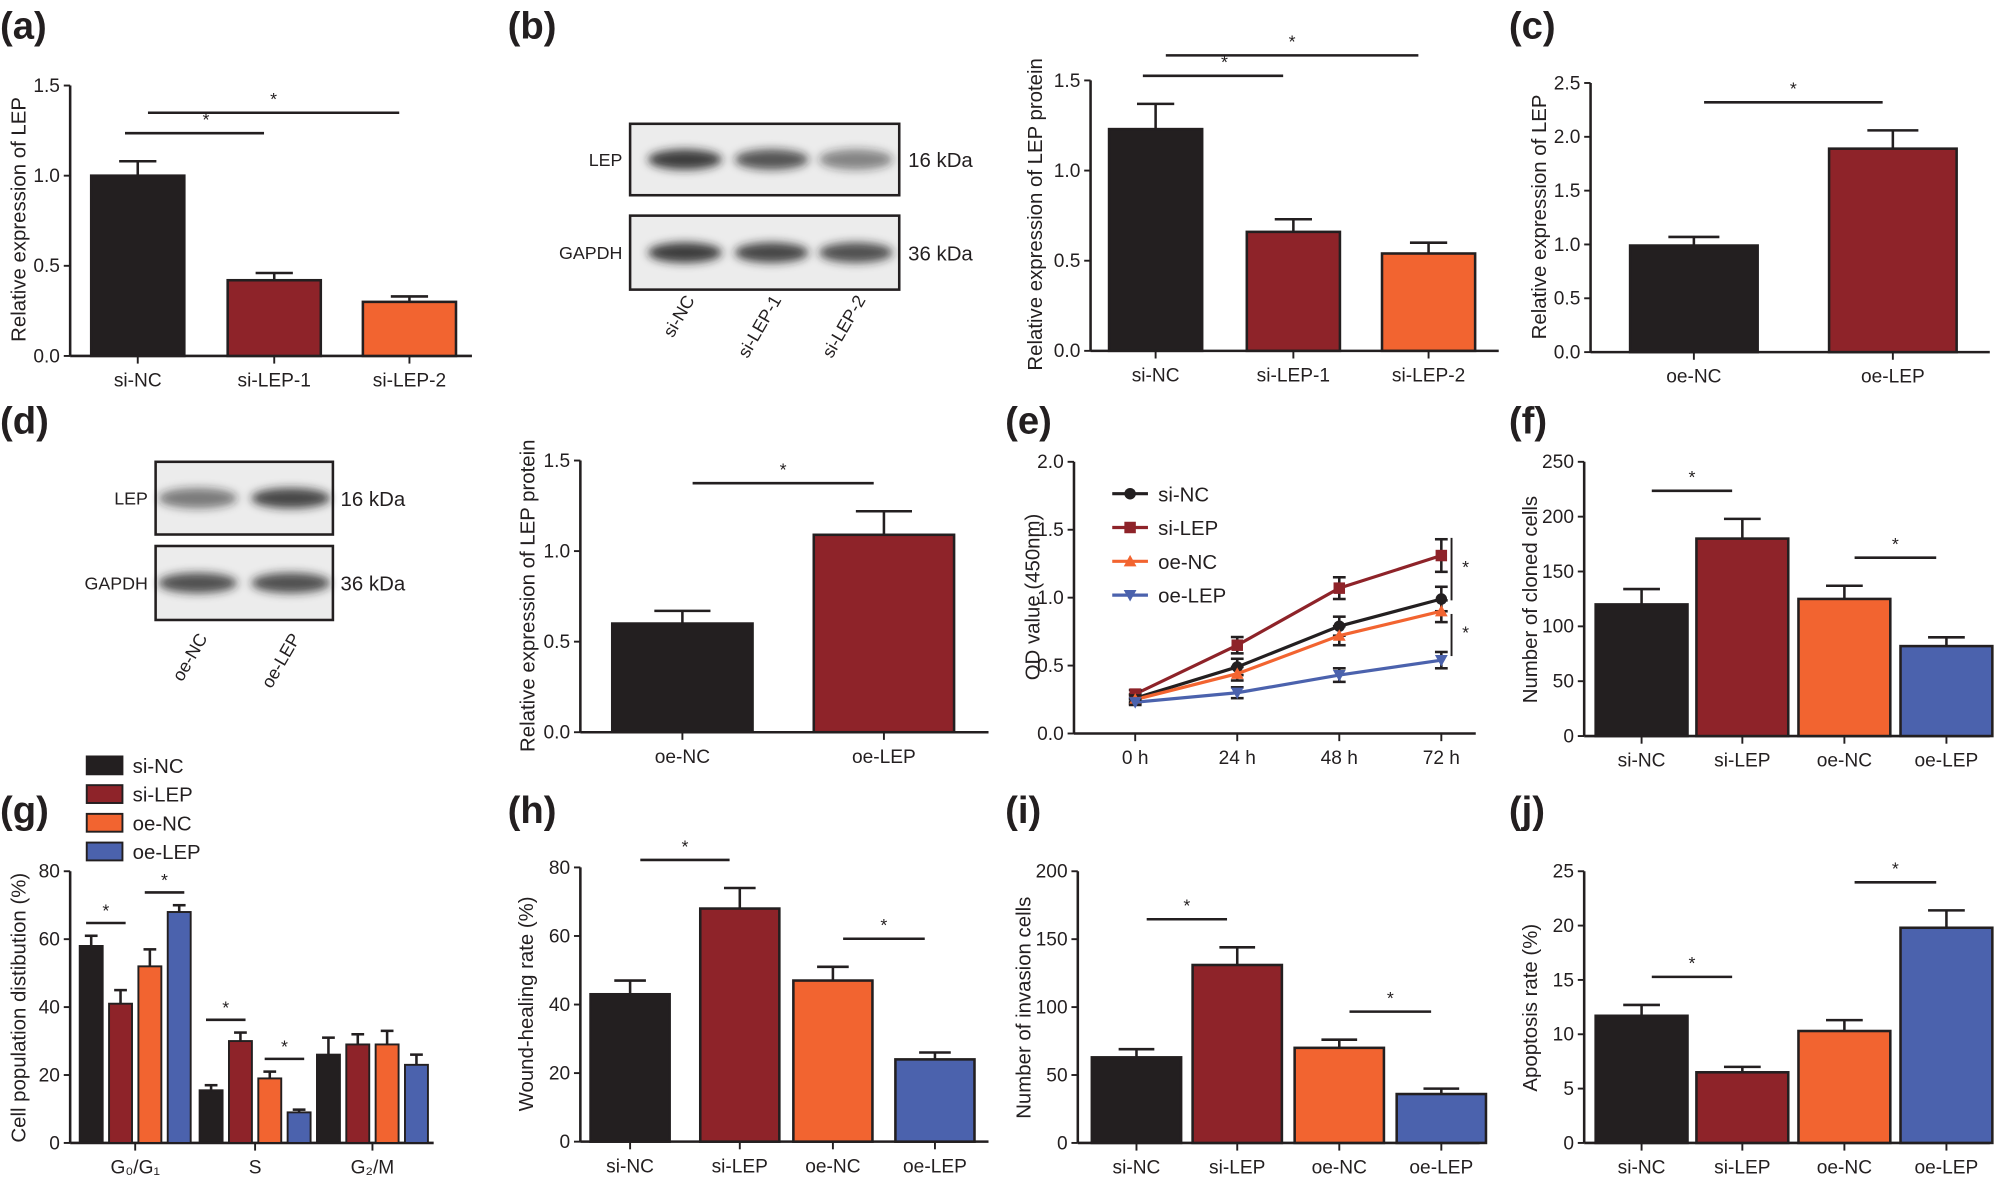  I want to click on y-axis-label: Number of invasion cells, so click(1025, 1008).